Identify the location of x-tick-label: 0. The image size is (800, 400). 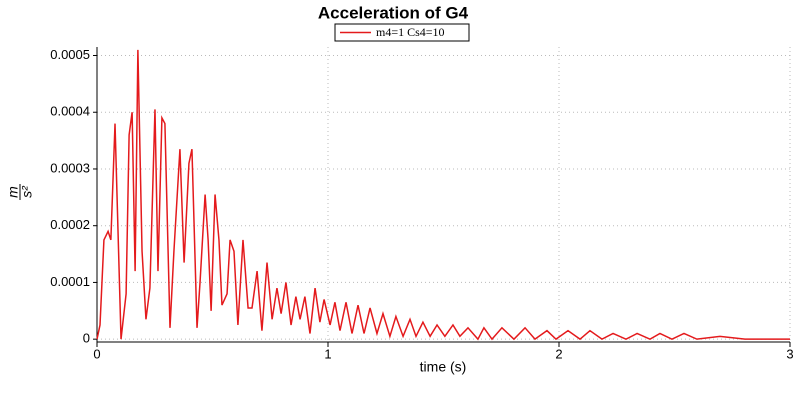
(96, 353).